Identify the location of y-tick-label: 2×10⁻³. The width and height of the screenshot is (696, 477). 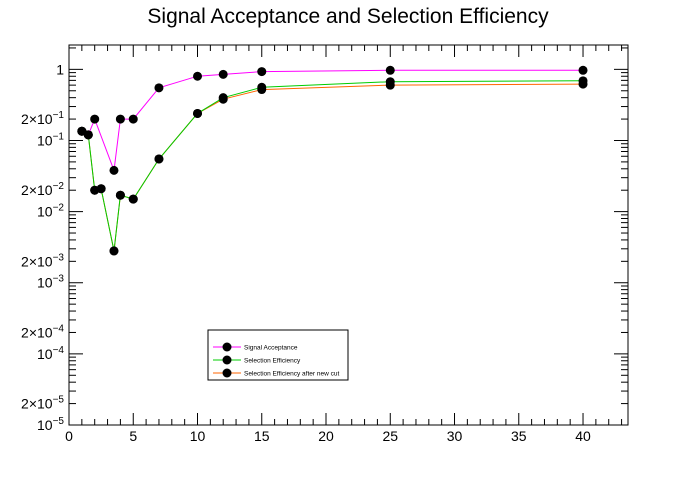
(42, 260).